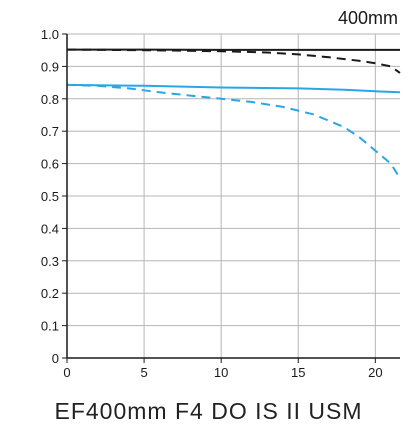 The image size is (417, 443). I want to click on y-tick-label: 0.1, so click(50, 326).